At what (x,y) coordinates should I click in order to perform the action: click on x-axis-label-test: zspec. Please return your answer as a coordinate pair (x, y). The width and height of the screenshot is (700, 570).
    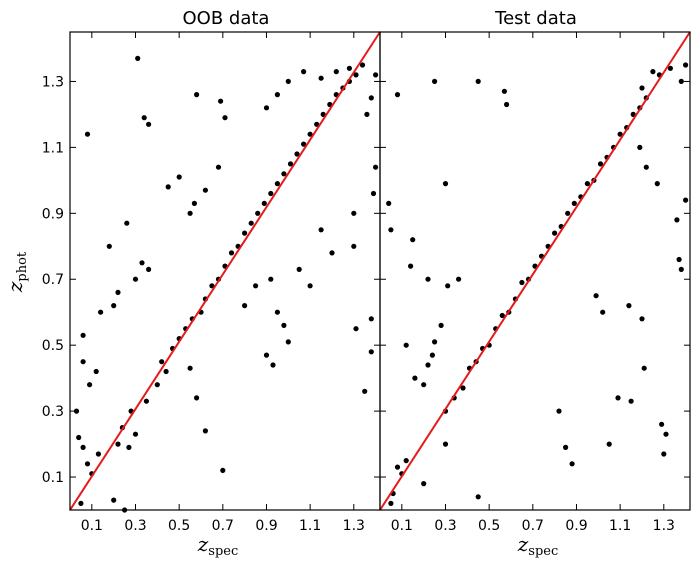
    Looking at the image, I should click on (538, 545).